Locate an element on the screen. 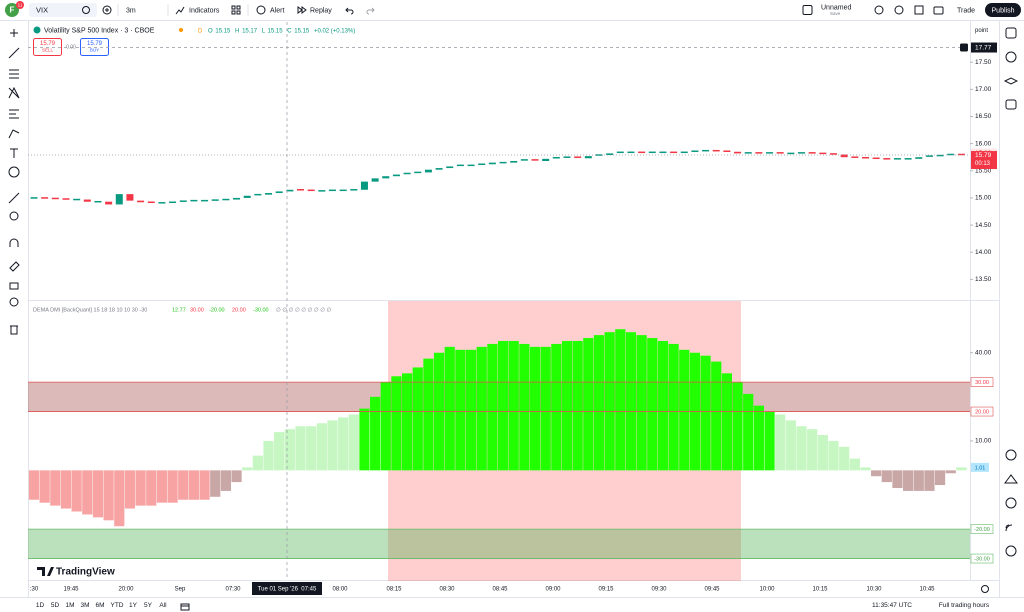  help-icon is located at coordinates (1011, 551).